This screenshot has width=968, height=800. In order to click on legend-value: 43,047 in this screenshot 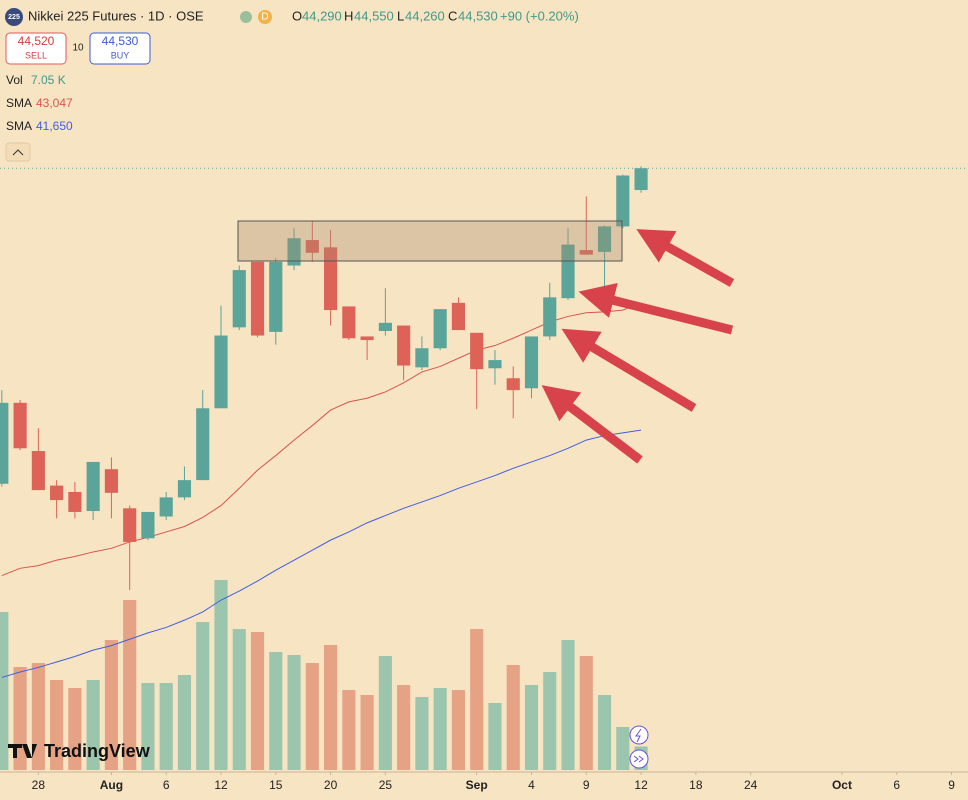, I will do `click(54, 103)`.